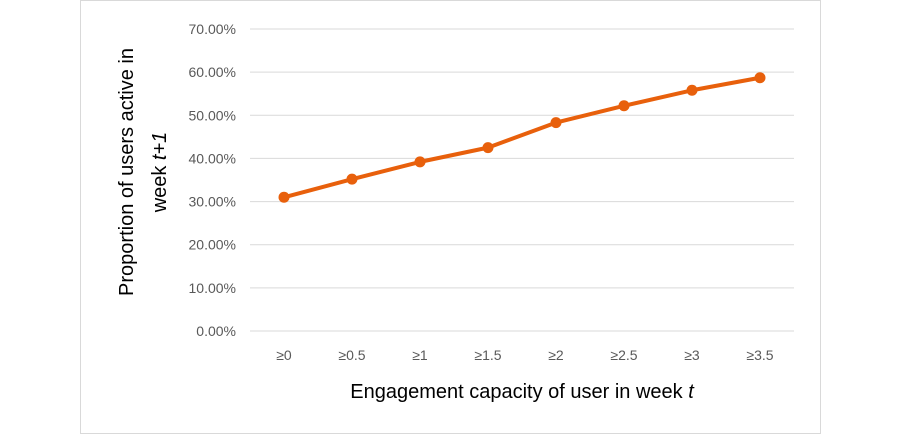 The image size is (900, 436). What do you see at coordinates (623, 355) in the screenshot?
I see `x-tick-label: ≥2.5` at bounding box center [623, 355].